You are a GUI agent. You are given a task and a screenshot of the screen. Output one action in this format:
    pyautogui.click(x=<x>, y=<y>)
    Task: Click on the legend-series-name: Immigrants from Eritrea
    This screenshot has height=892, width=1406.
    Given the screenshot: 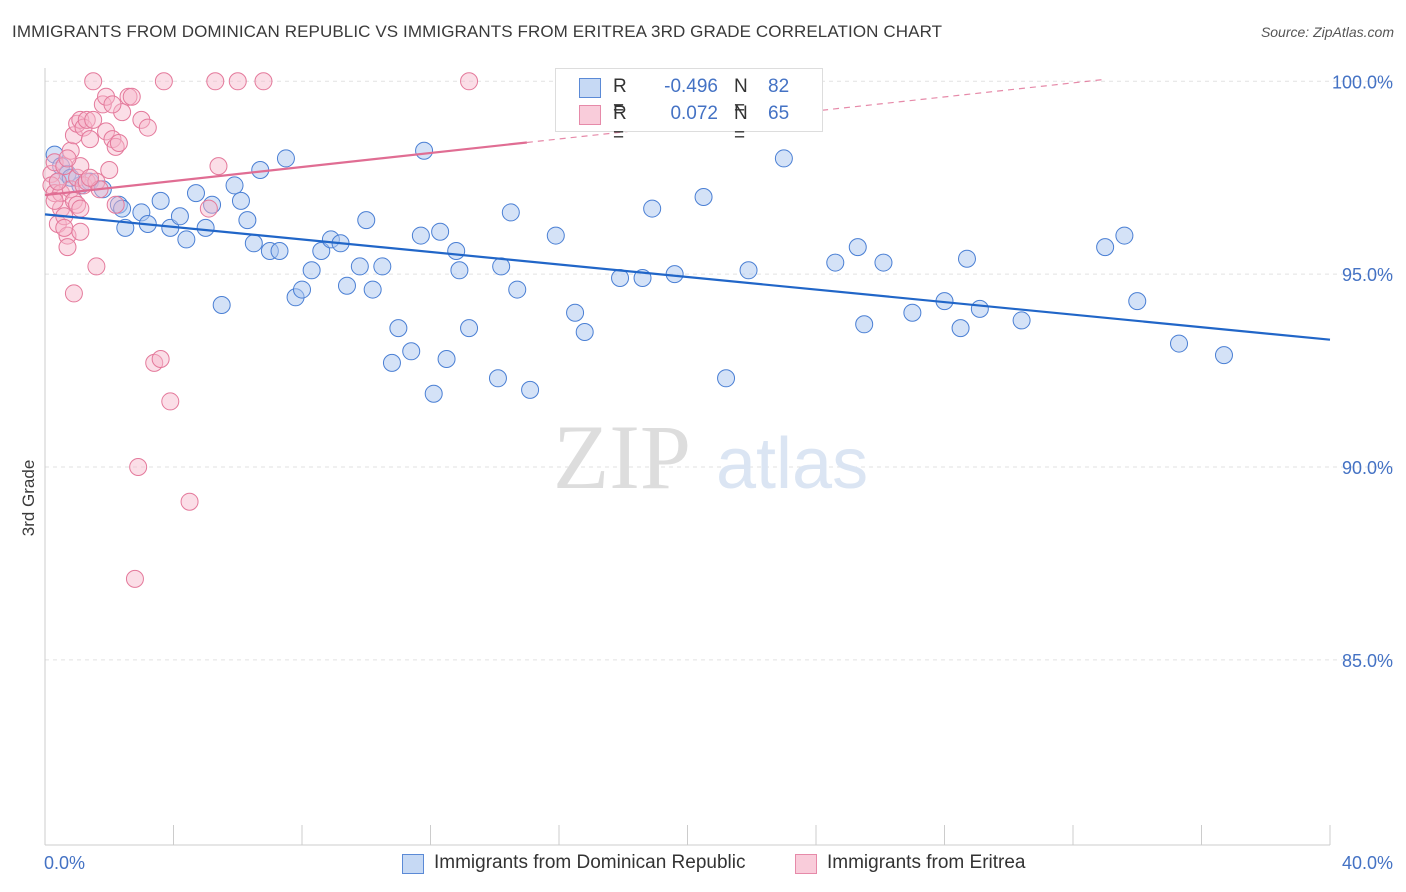 What is the action you would take?
    pyautogui.click(x=926, y=862)
    